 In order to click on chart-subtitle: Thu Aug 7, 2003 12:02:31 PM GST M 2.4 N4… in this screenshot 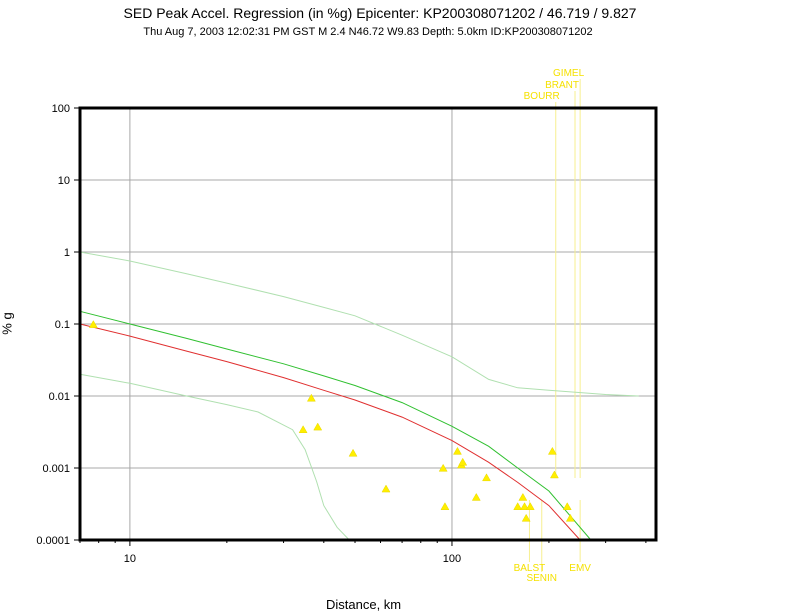, I will do `click(368, 32)`.